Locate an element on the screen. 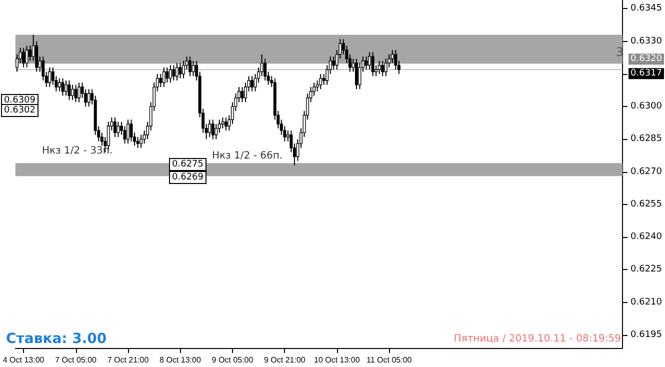  y-tick-label: 0.6255 is located at coordinates (646, 204).